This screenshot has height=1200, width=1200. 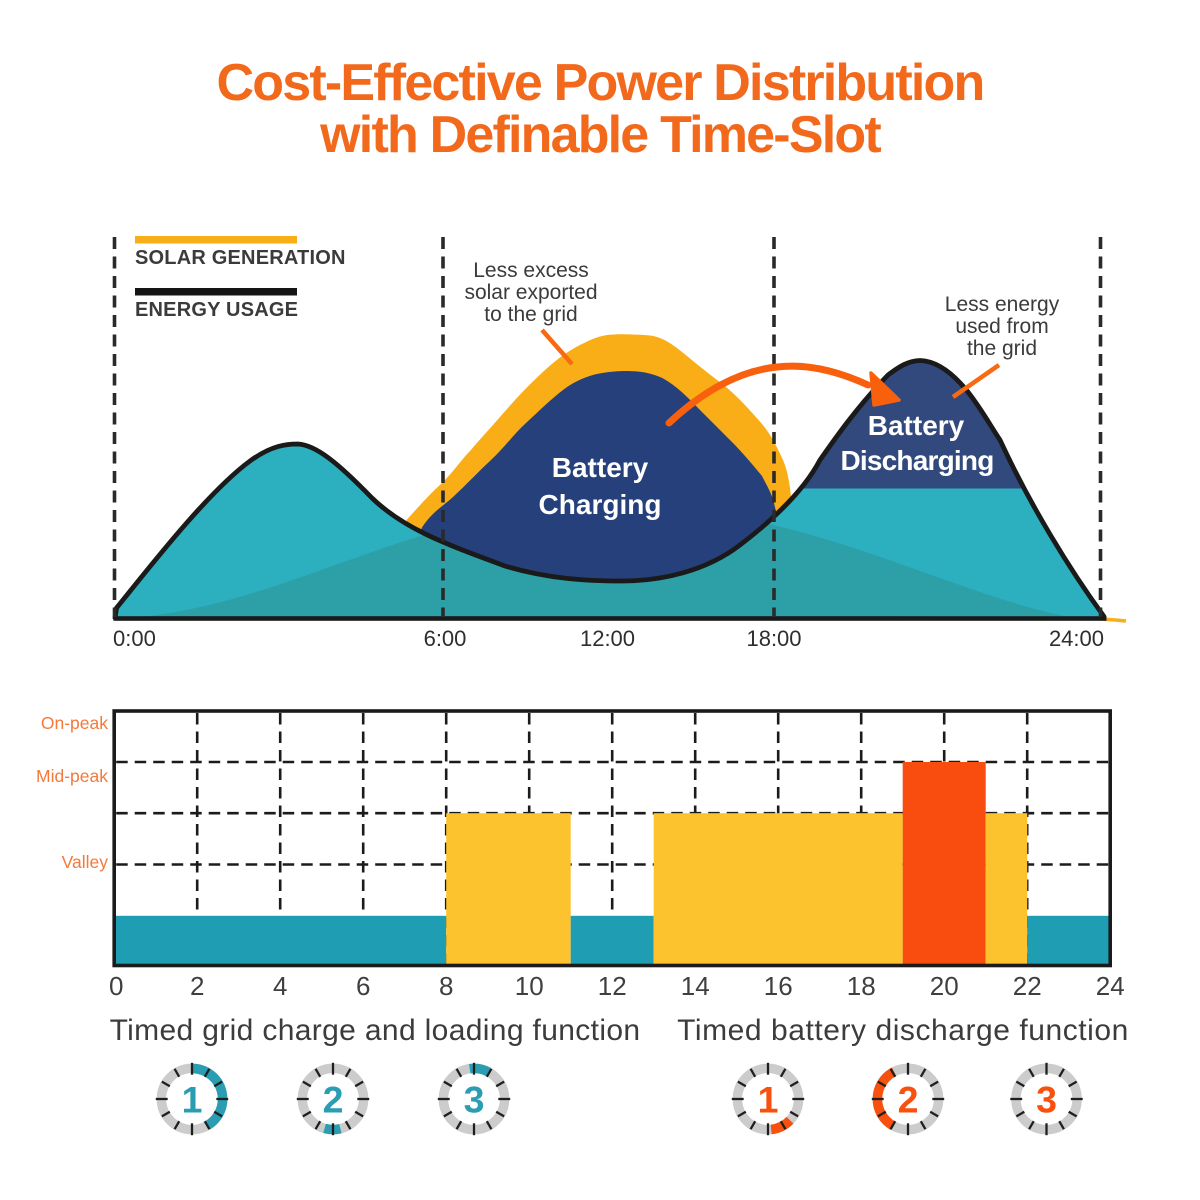 What do you see at coordinates (240, 258) in the screenshot?
I see `svg-text: SOLAR GENERATION` at bounding box center [240, 258].